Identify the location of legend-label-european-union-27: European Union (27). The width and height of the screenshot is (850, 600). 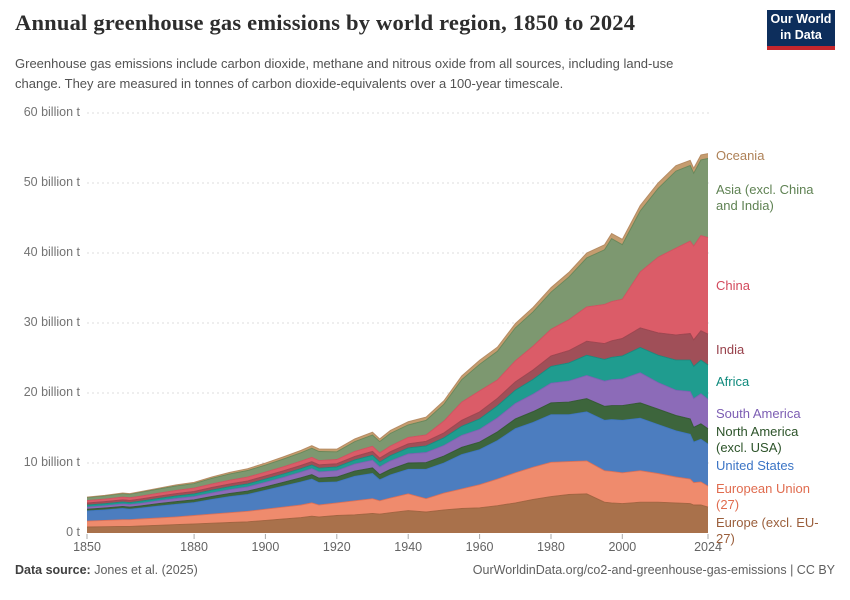
(763, 497).